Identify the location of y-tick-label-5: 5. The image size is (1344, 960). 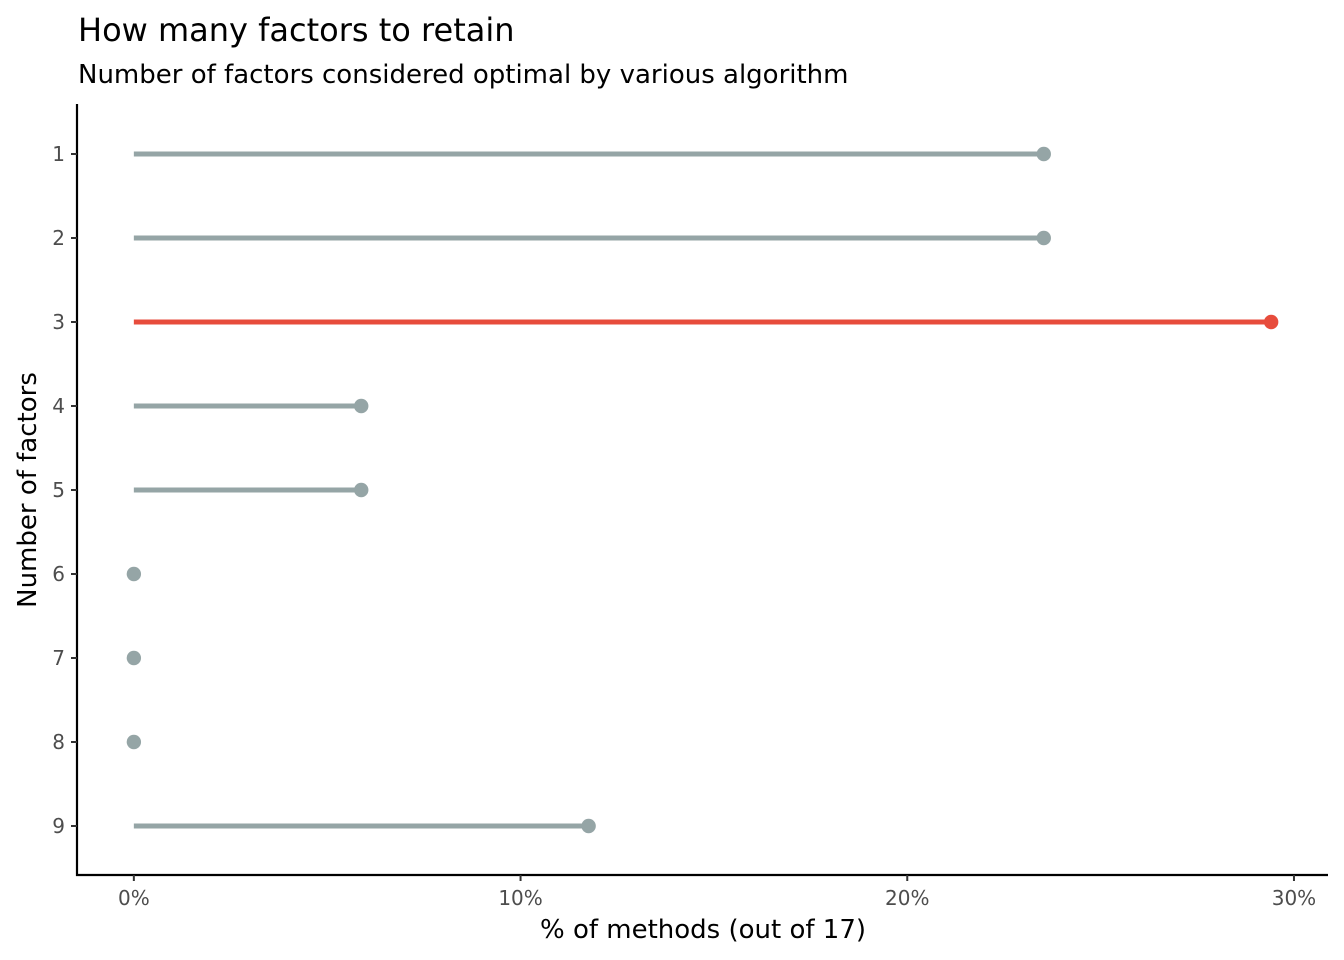
(58, 490).